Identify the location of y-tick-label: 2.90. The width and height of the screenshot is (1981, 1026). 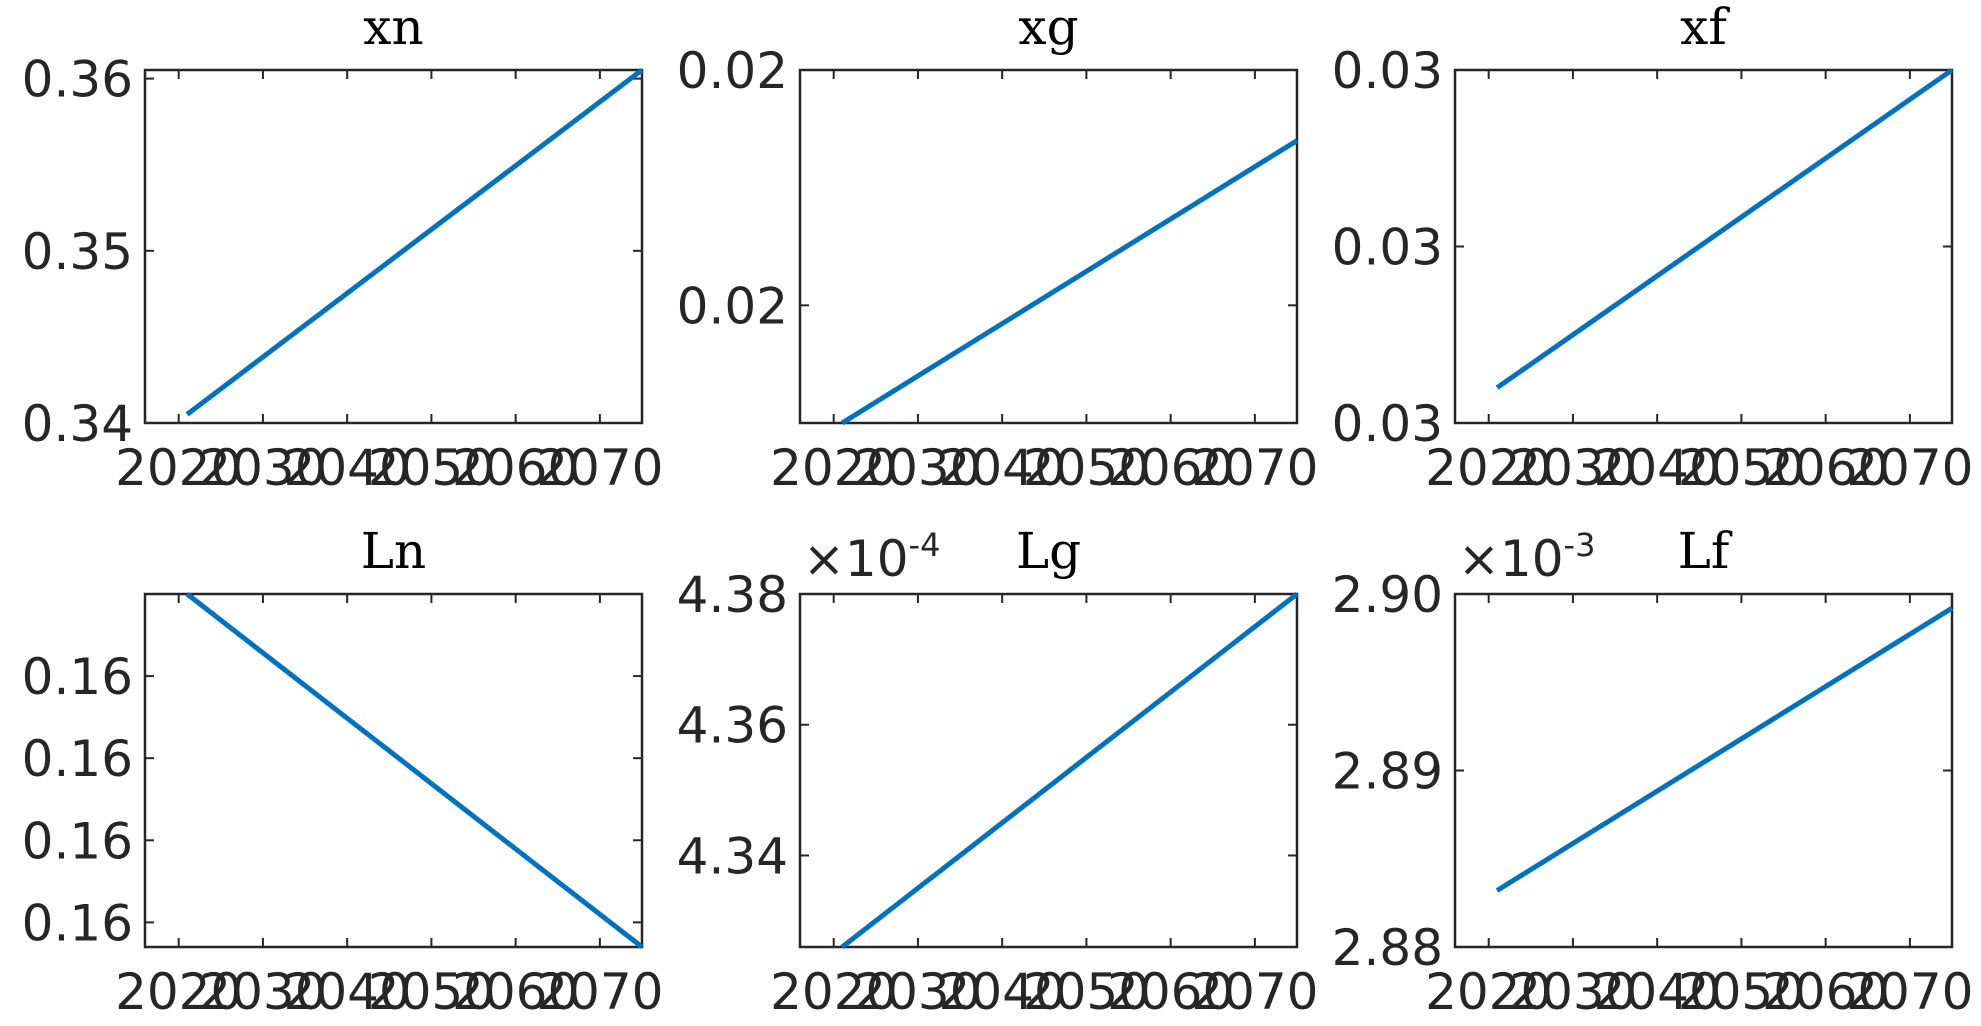
(1387, 595).